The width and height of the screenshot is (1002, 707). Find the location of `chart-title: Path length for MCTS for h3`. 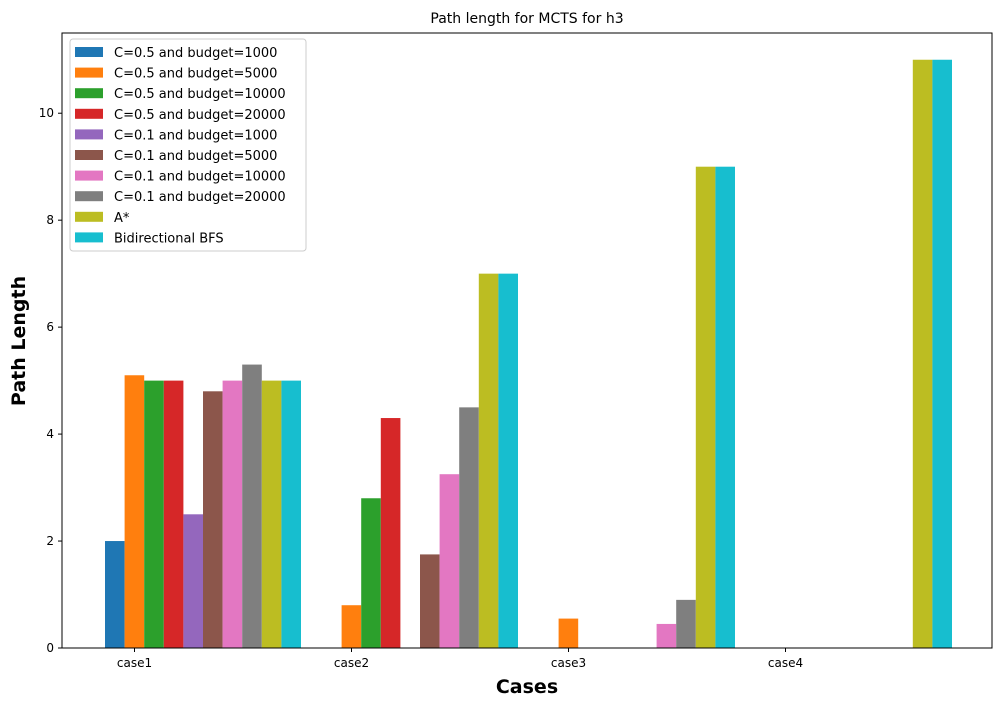

chart-title: Path length for MCTS for h3 is located at coordinates (526, 19).